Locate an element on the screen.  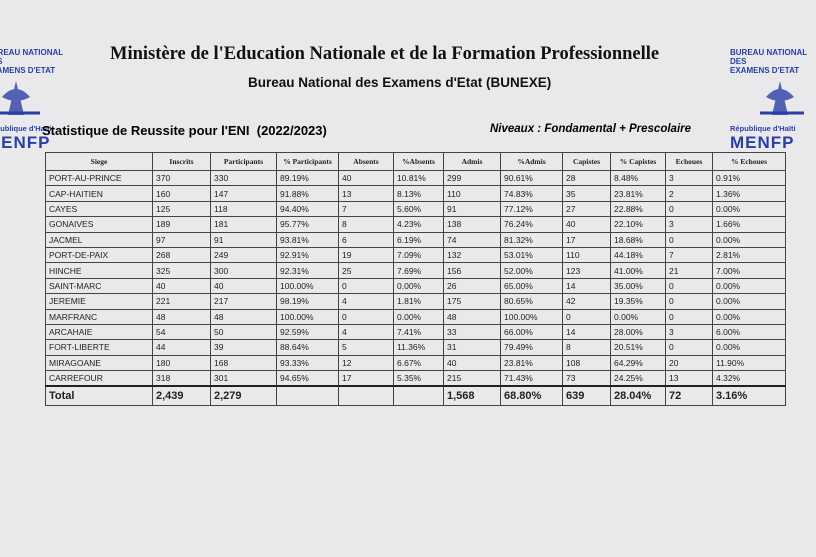
cell: 22.88% is located at coordinates (638, 209).